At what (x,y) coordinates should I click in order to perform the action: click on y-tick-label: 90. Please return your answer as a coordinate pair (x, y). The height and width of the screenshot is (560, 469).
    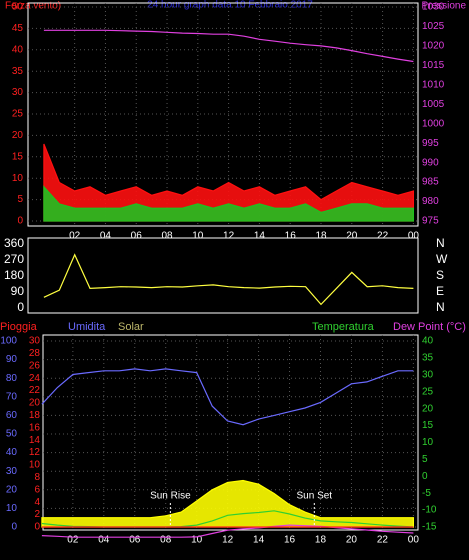
    Looking at the image, I should click on (12, 359).